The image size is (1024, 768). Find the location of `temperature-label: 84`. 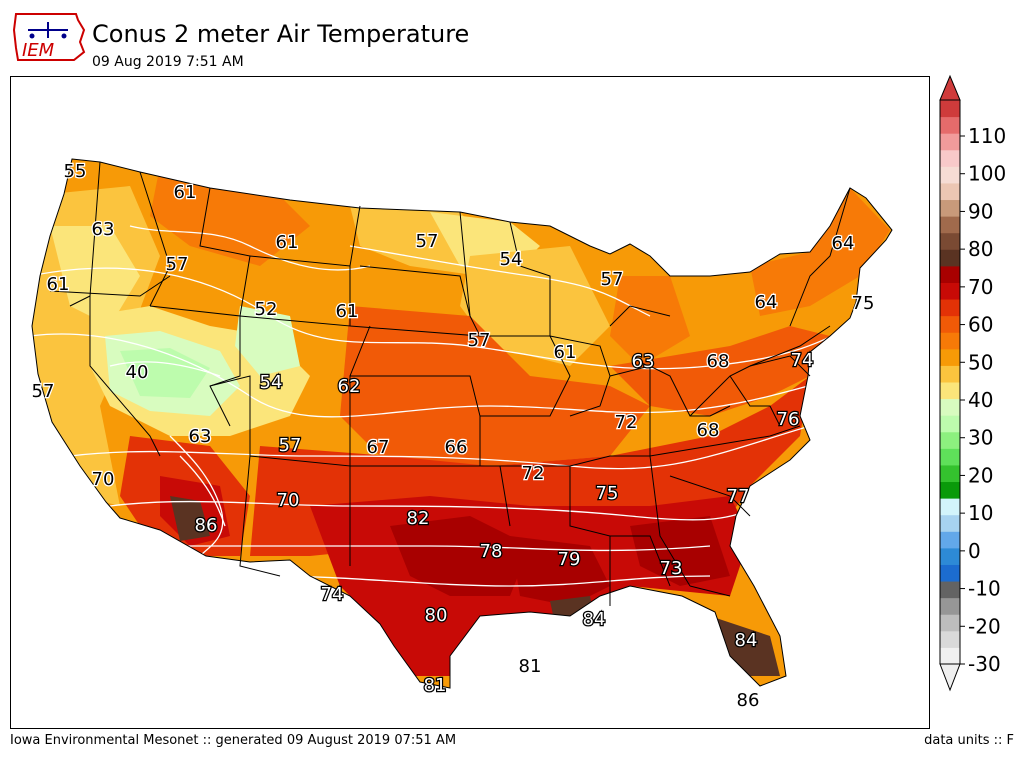

temperature-label: 84 is located at coordinates (746, 640).